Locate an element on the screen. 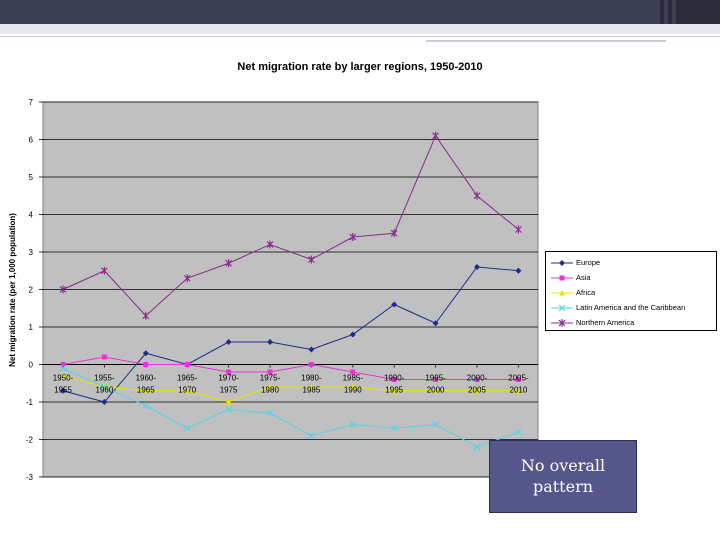 The width and height of the screenshot is (720, 540). legend-label: Northern America is located at coordinates (605, 322).